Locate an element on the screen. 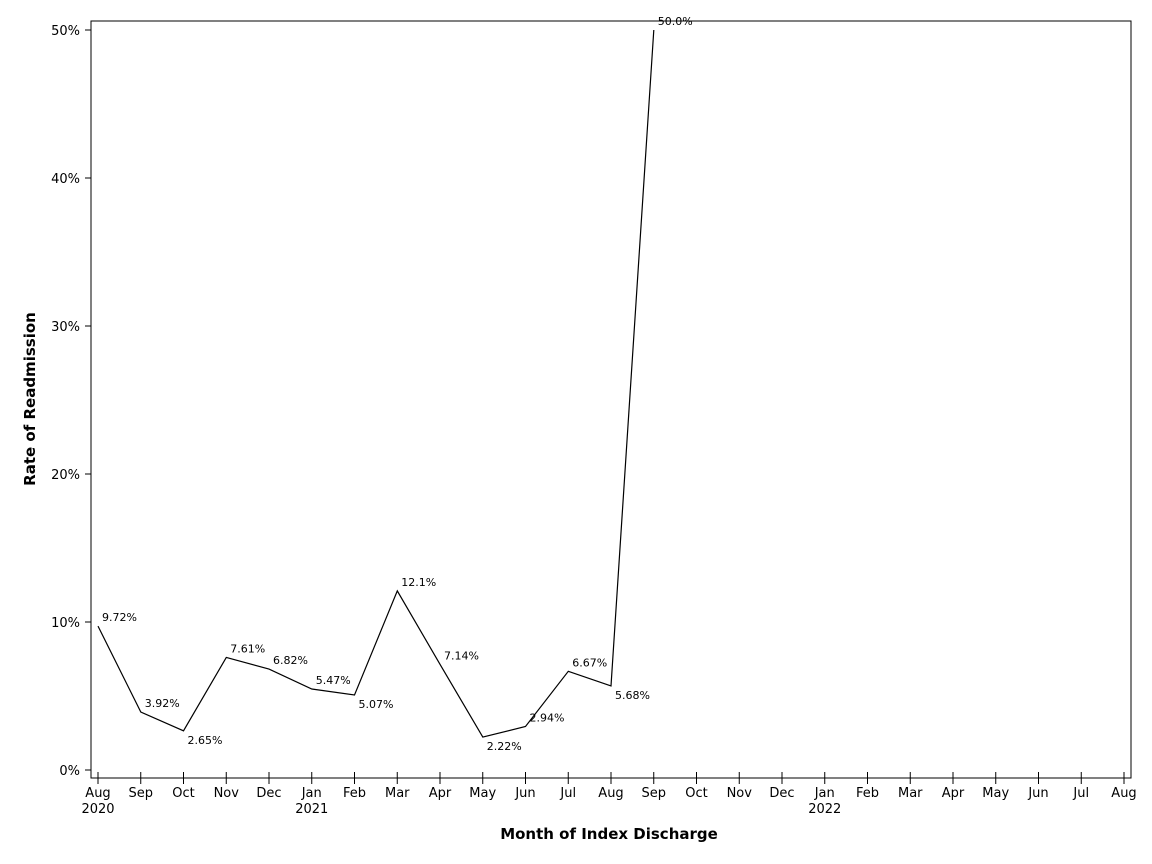 The width and height of the screenshot is (1152, 864). data-label: 6.67% is located at coordinates (589, 662).